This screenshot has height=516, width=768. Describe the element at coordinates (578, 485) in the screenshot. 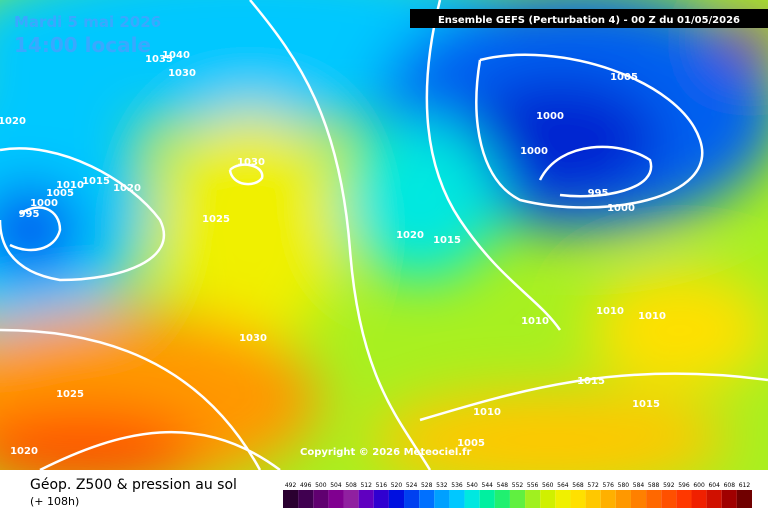

I see `scale-label: 568` at that location.